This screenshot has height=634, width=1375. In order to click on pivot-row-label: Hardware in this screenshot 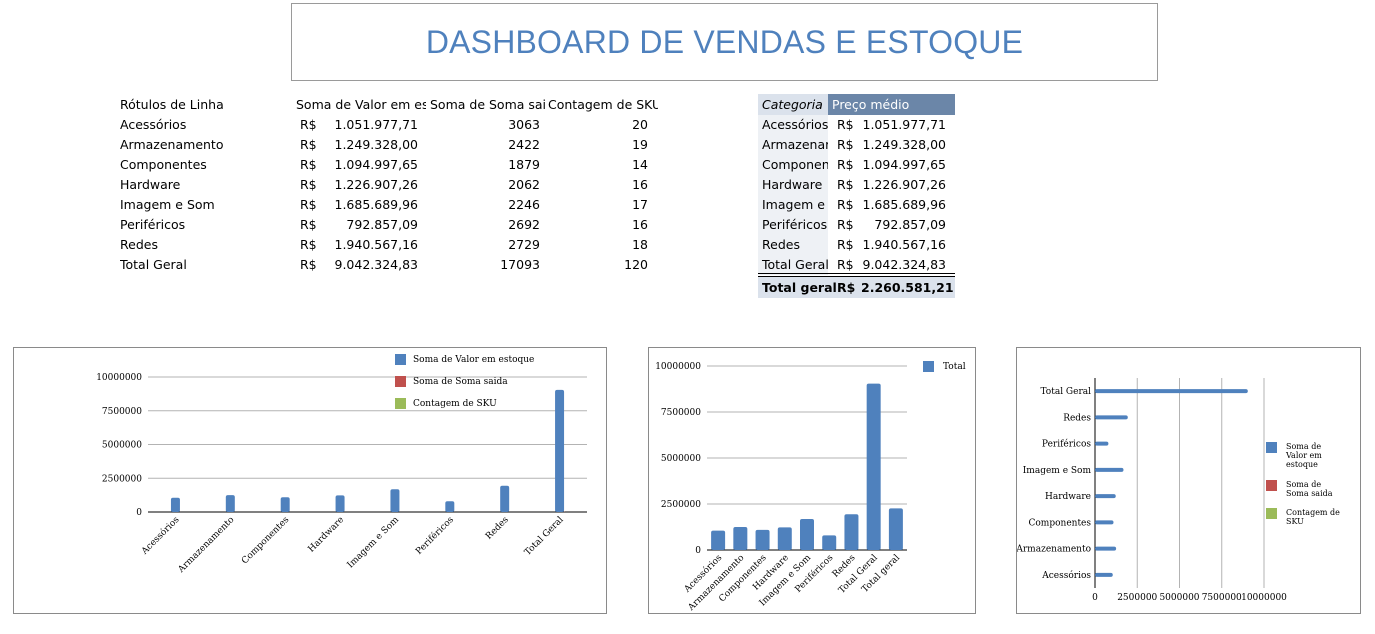, I will do `click(150, 184)`.